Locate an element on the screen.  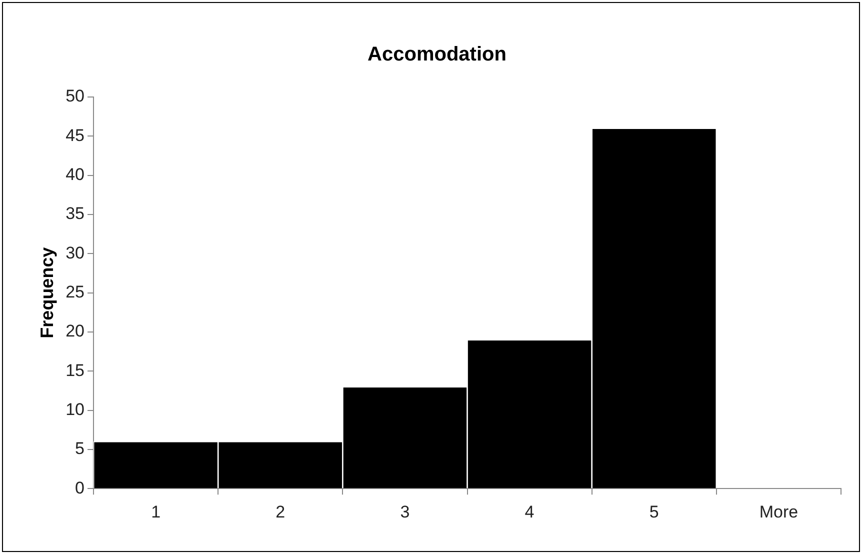
y-tick-label: 25 is located at coordinates (75, 292).